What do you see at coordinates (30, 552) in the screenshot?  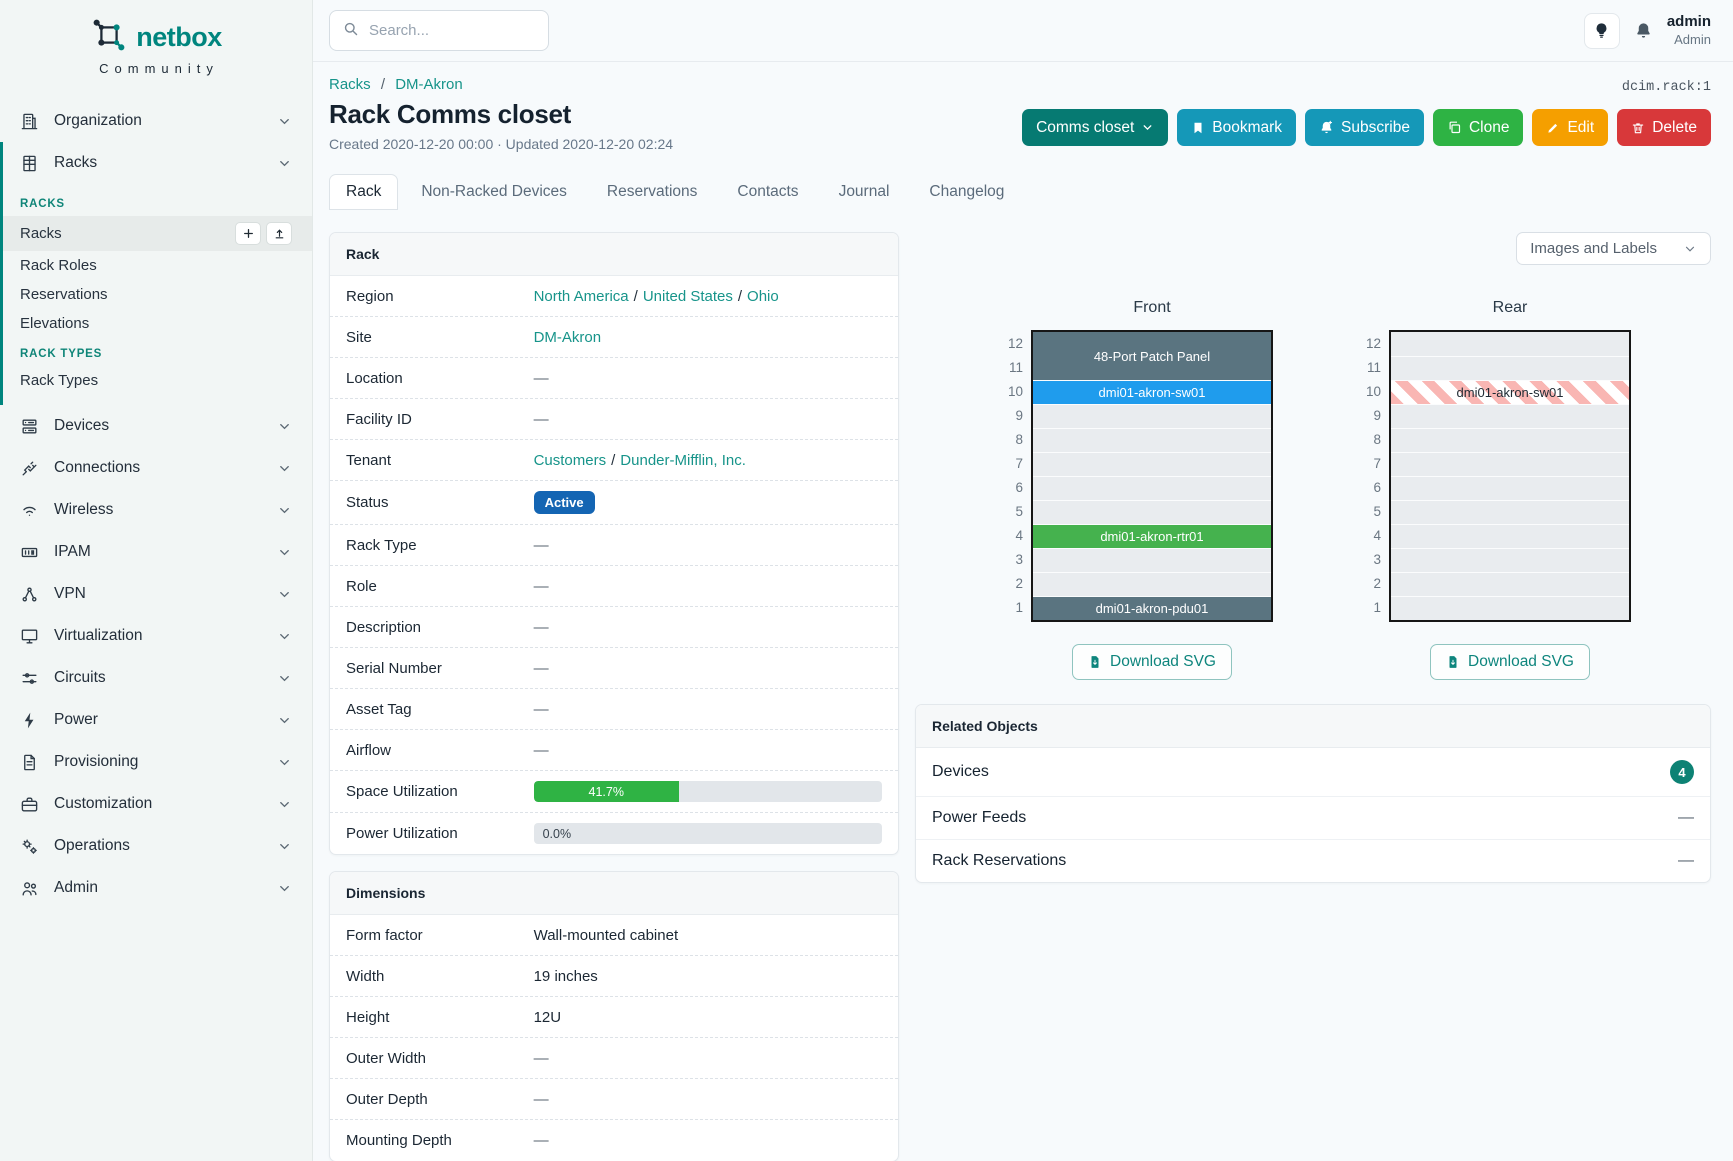 I see `ip-grid-icon` at bounding box center [30, 552].